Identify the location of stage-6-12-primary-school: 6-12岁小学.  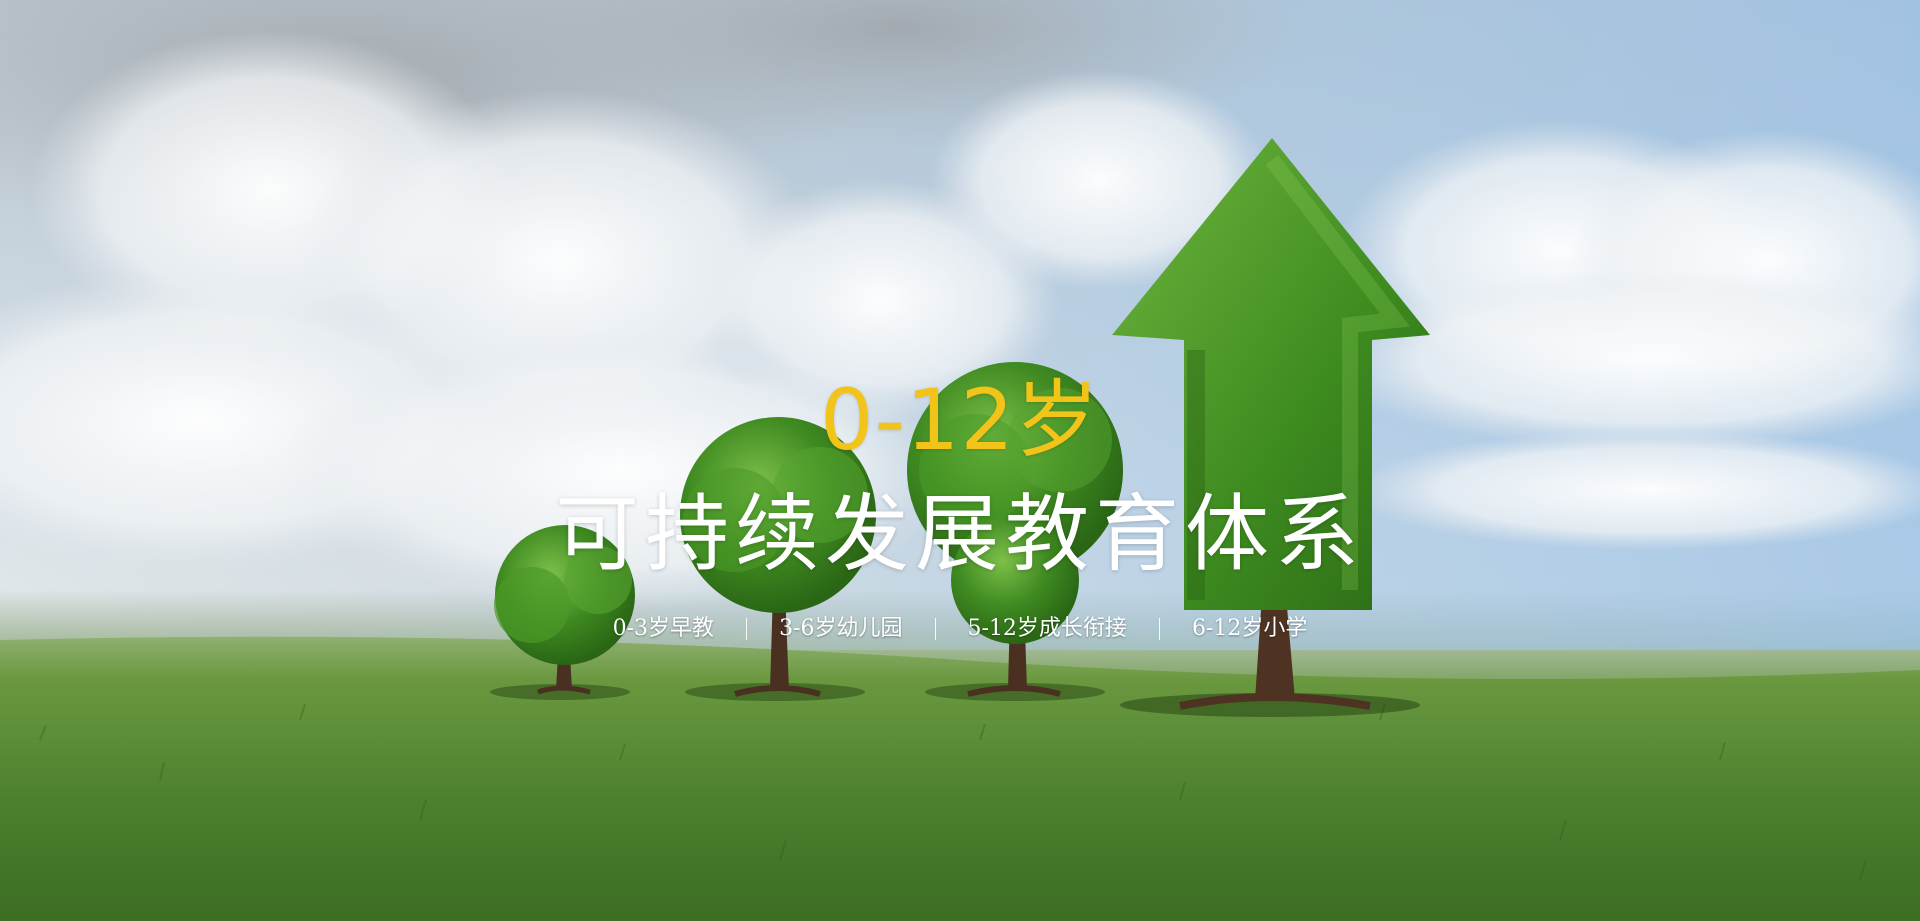
(1249, 628).